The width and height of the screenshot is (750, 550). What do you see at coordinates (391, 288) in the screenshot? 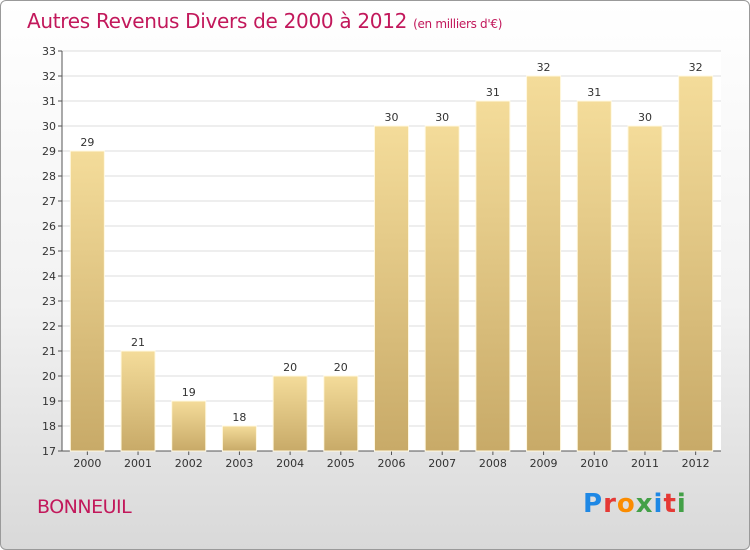
I see `bar-2006` at bounding box center [391, 288].